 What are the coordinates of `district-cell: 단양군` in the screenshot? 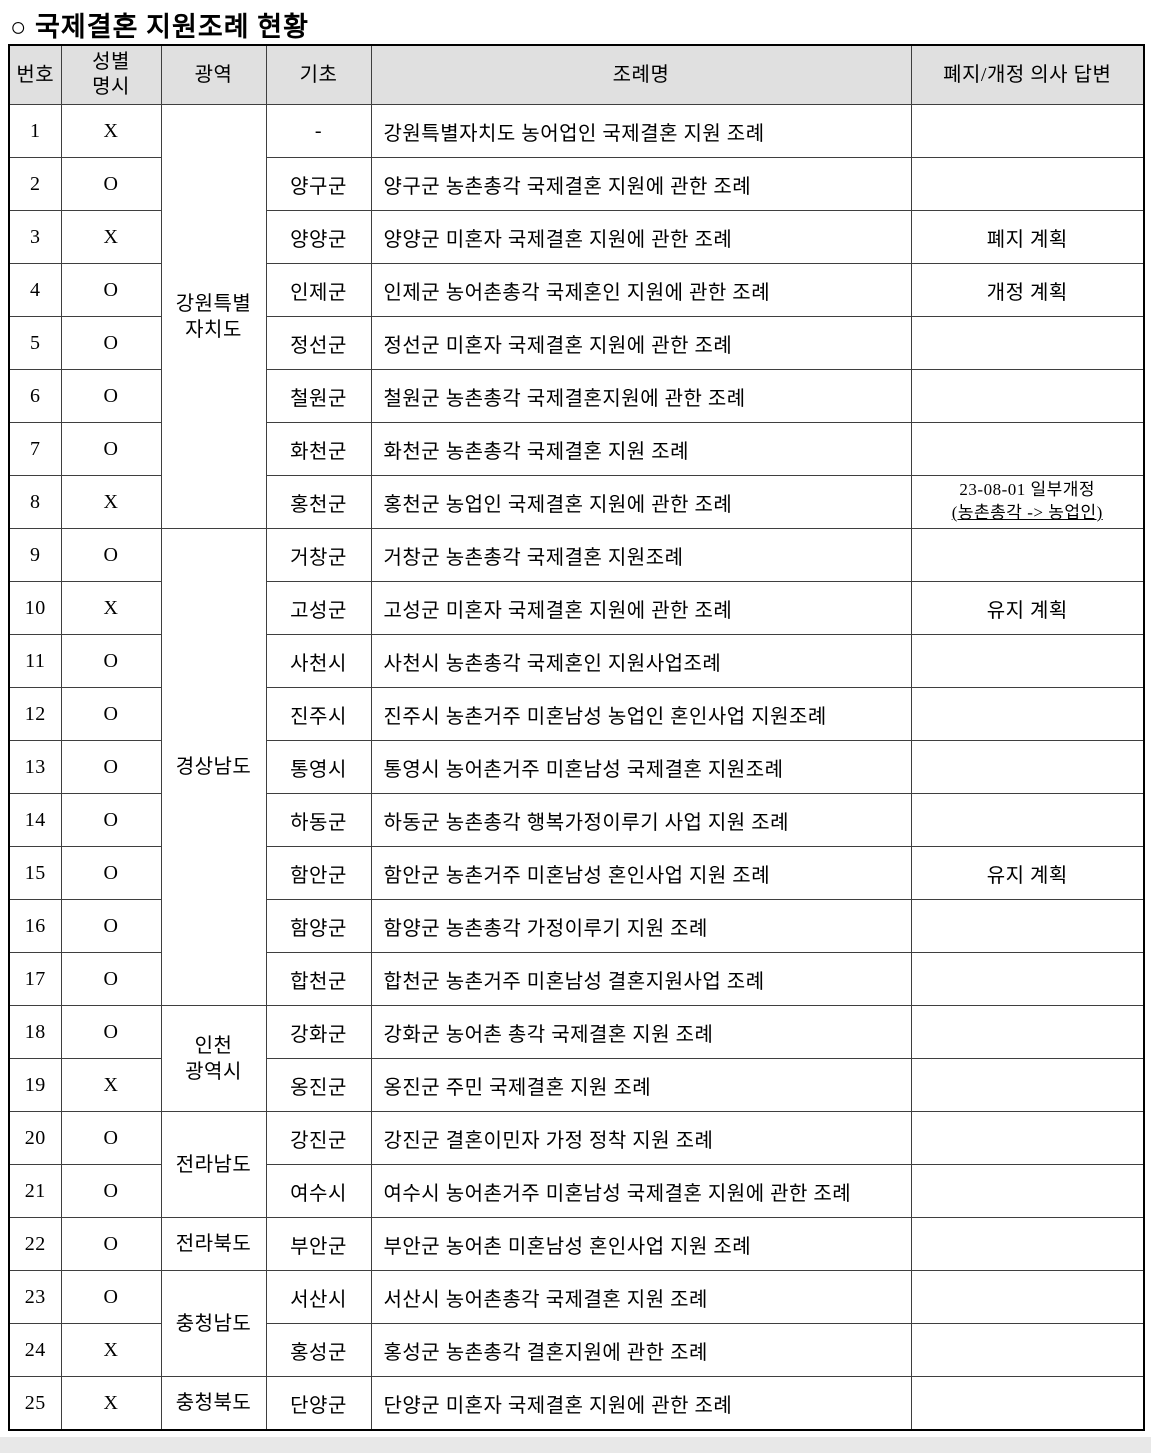 It's located at (318, 1403).